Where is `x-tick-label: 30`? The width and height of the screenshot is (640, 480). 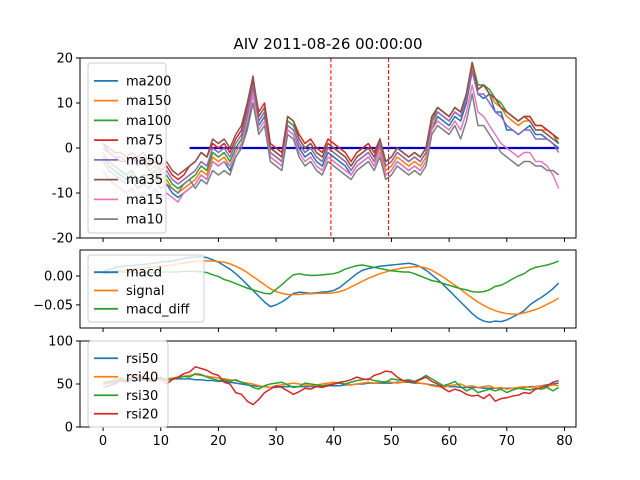 x-tick-label: 30 is located at coordinates (276, 441).